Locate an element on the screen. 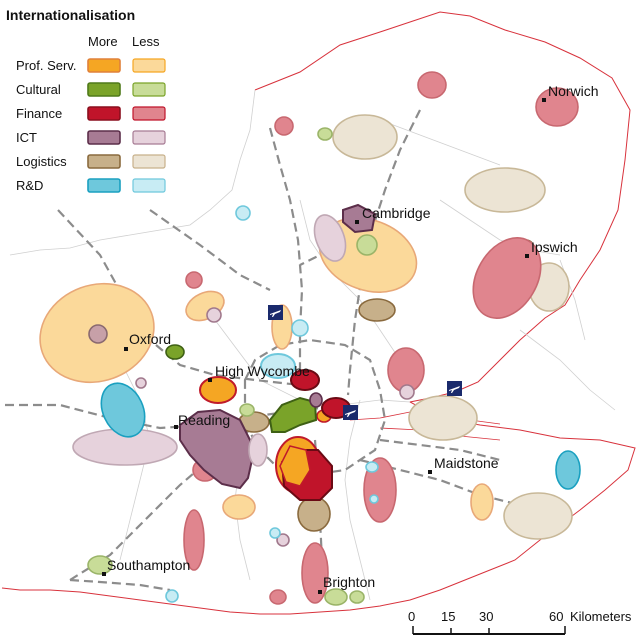 This screenshot has width=639, height=640. town-brighton: Brighton is located at coordinates (346, 584).